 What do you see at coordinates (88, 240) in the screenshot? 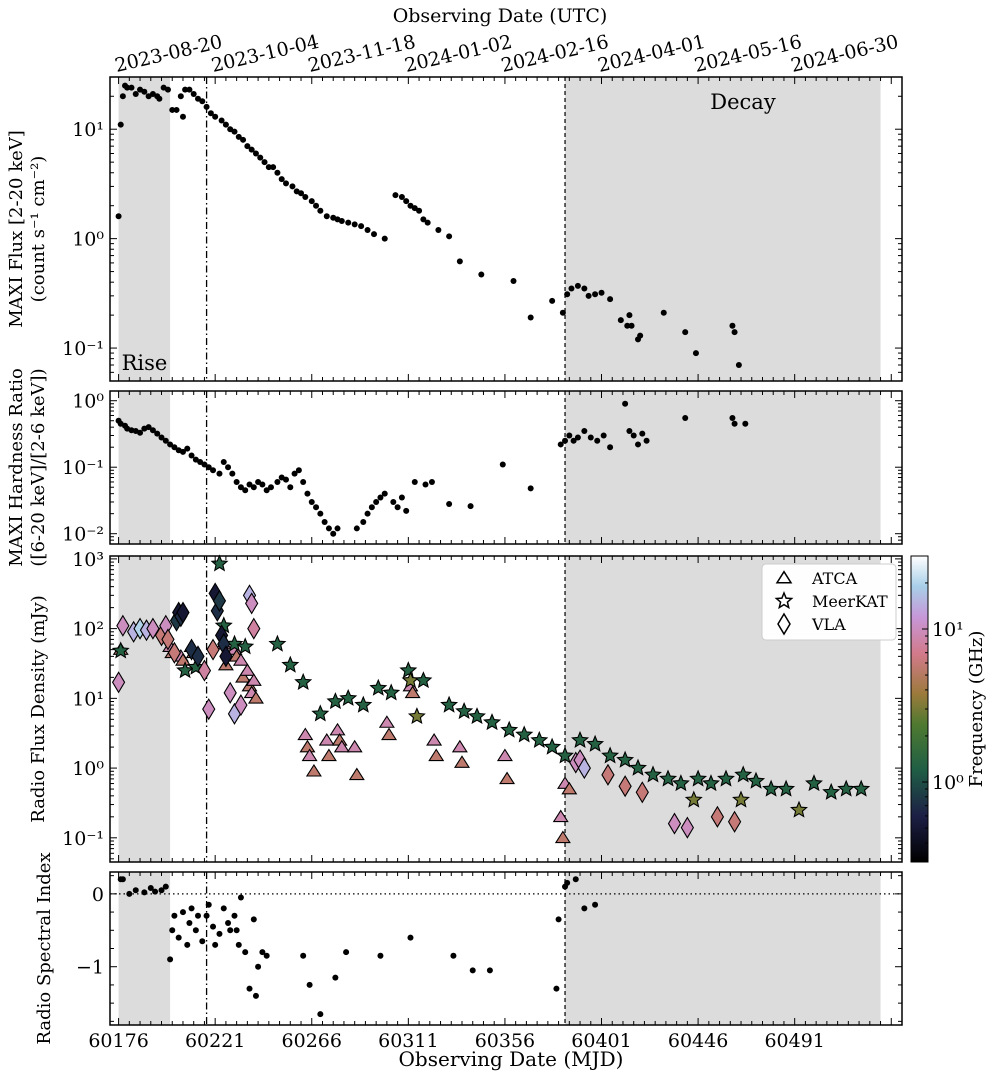
I see `y-tick-label: 10⁰` at bounding box center [88, 240].